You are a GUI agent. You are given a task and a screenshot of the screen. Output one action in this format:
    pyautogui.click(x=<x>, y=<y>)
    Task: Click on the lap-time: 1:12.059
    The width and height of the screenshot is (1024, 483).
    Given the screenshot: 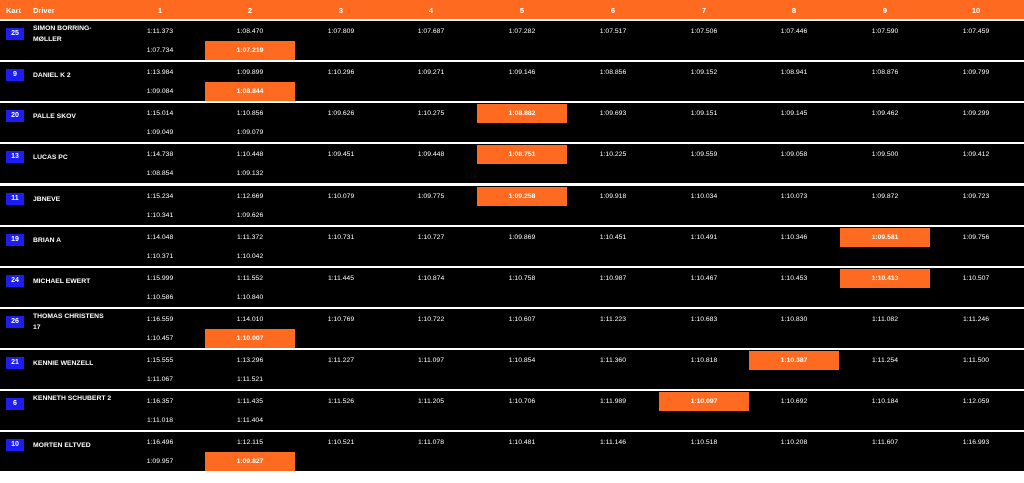 What is the action you would take?
    pyautogui.click(x=976, y=401)
    